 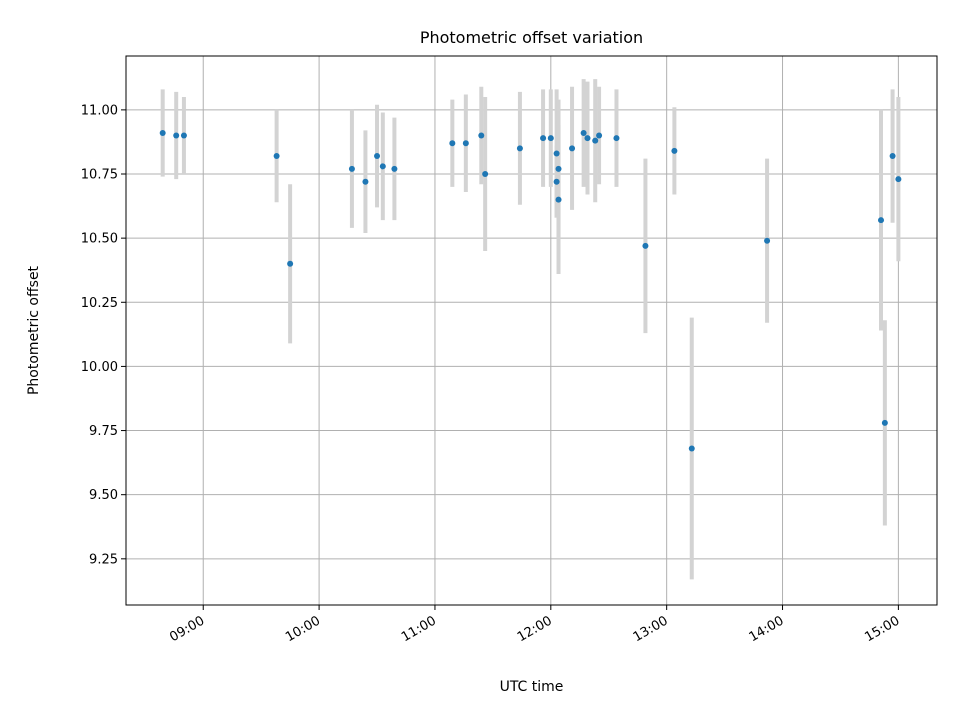 What do you see at coordinates (99, 239) in the screenshot?
I see `y-tick-label: 10.50` at bounding box center [99, 239].